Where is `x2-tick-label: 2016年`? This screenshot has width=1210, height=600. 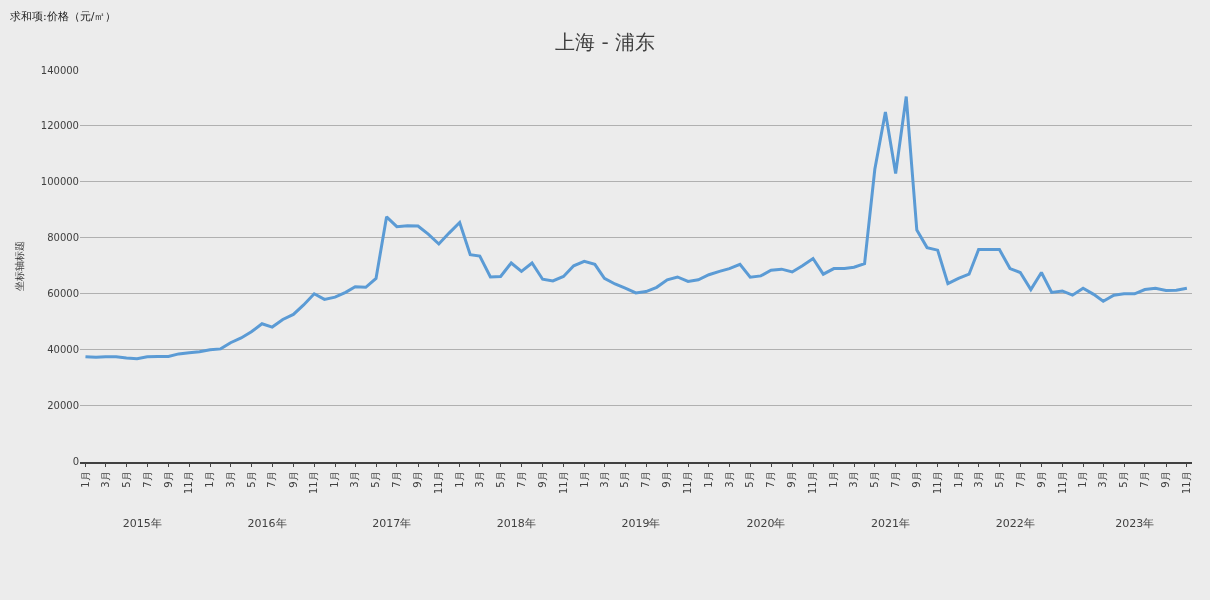
x2-tick-label: 2016年 is located at coordinates (267, 523).